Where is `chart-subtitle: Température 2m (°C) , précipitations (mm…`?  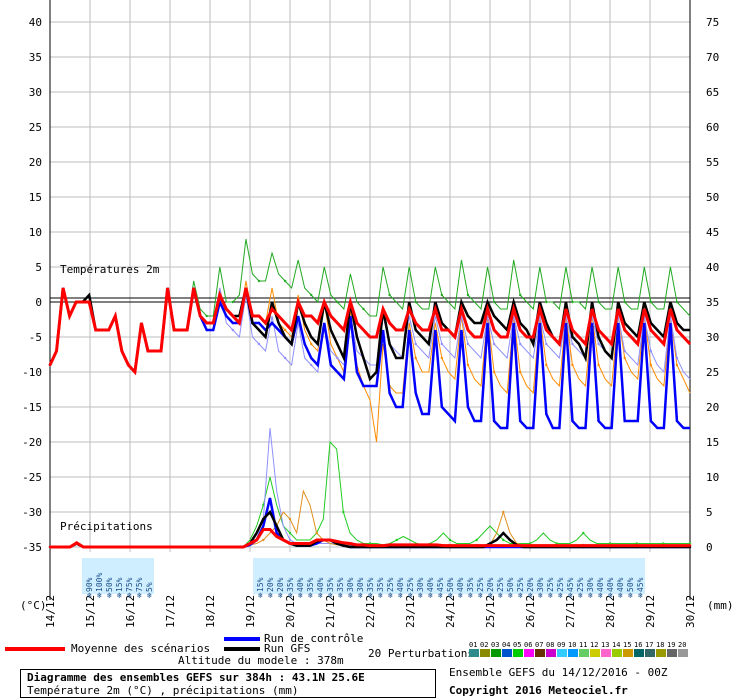
chart-subtitle: Température 2m (°C) , précipitations (mm… is located at coordinates (163, 690).